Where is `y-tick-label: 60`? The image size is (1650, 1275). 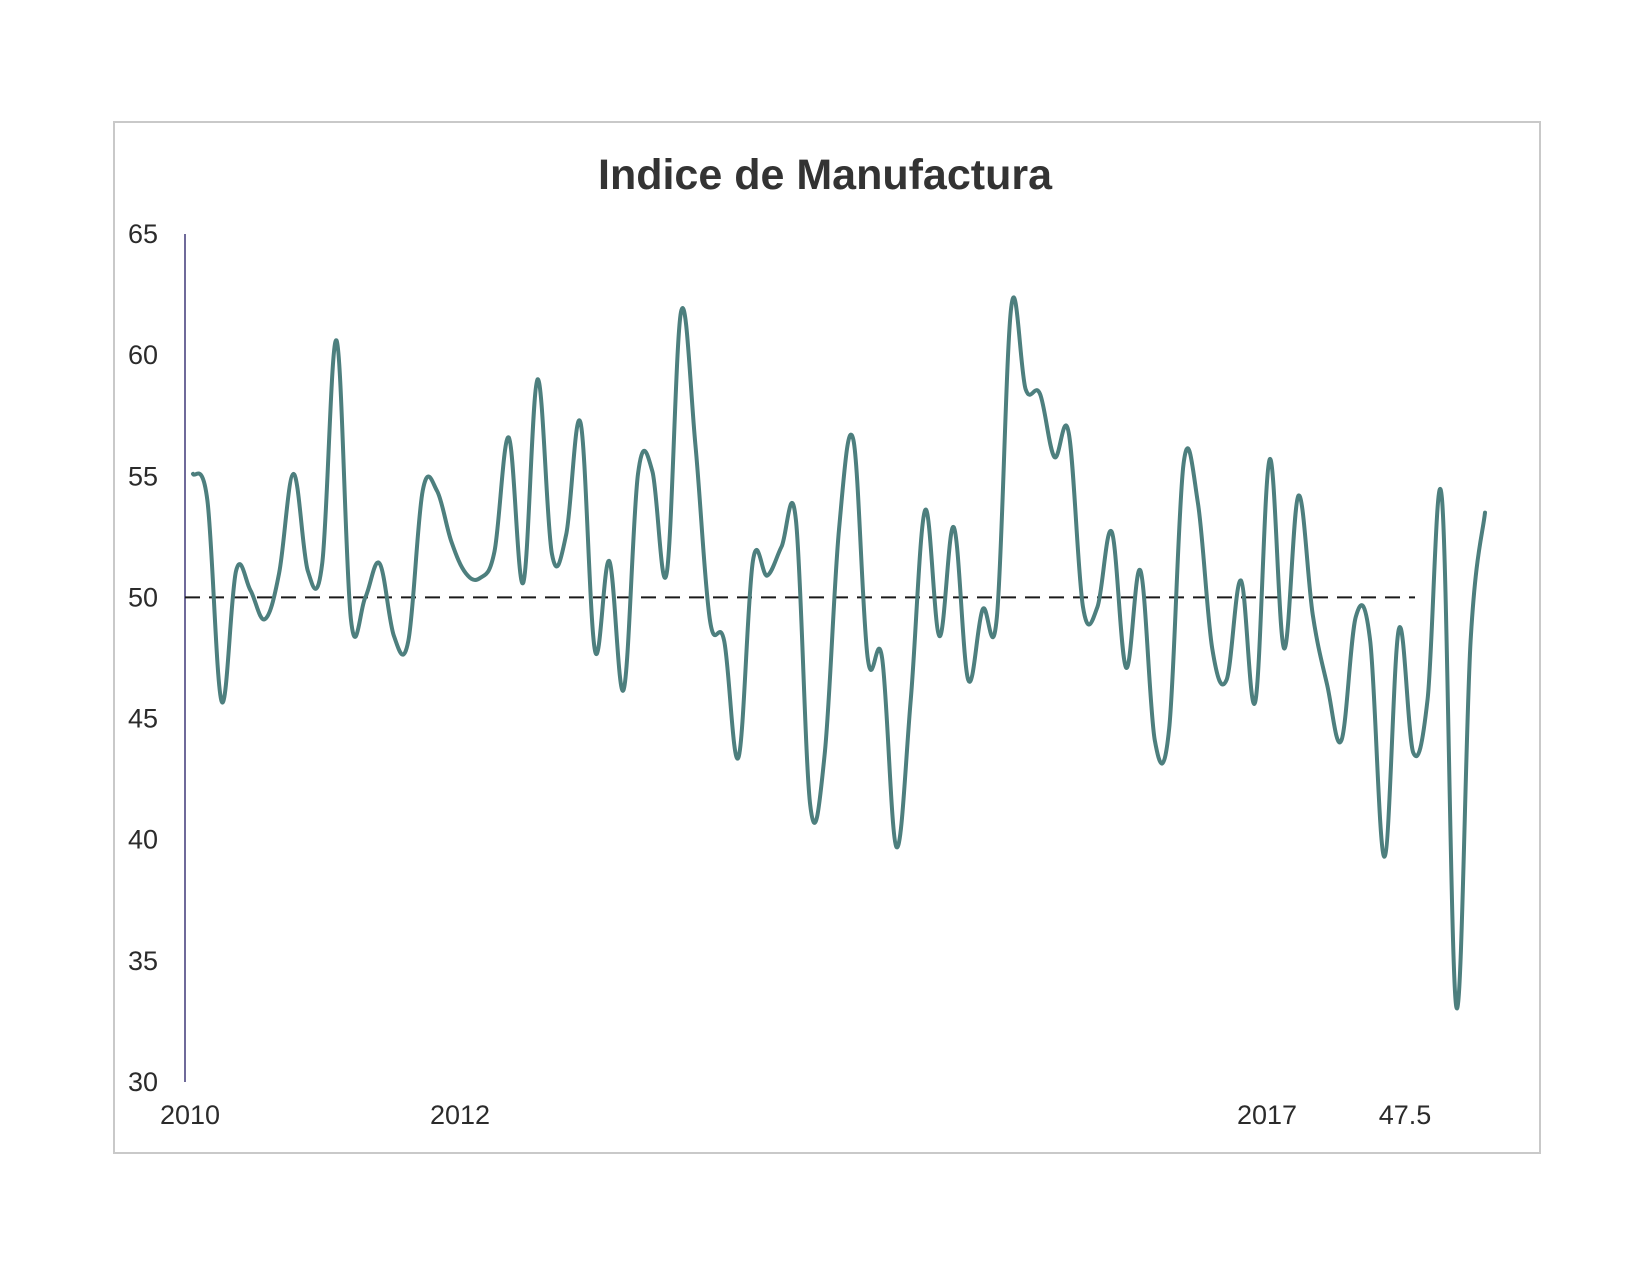 y-tick-label: 60 is located at coordinates (143, 355).